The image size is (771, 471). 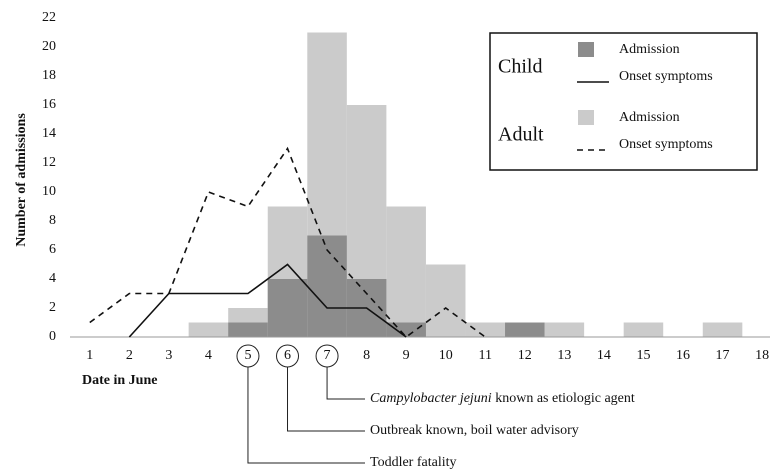 I want to click on x-tick-label: 3, so click(x=168, y=355).